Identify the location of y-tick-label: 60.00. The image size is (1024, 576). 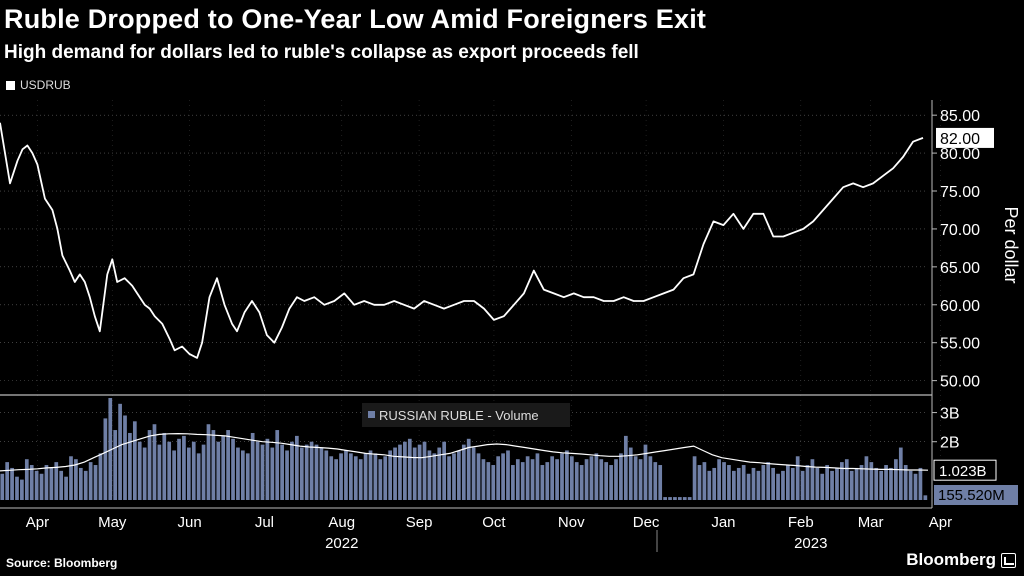
(960, 306).